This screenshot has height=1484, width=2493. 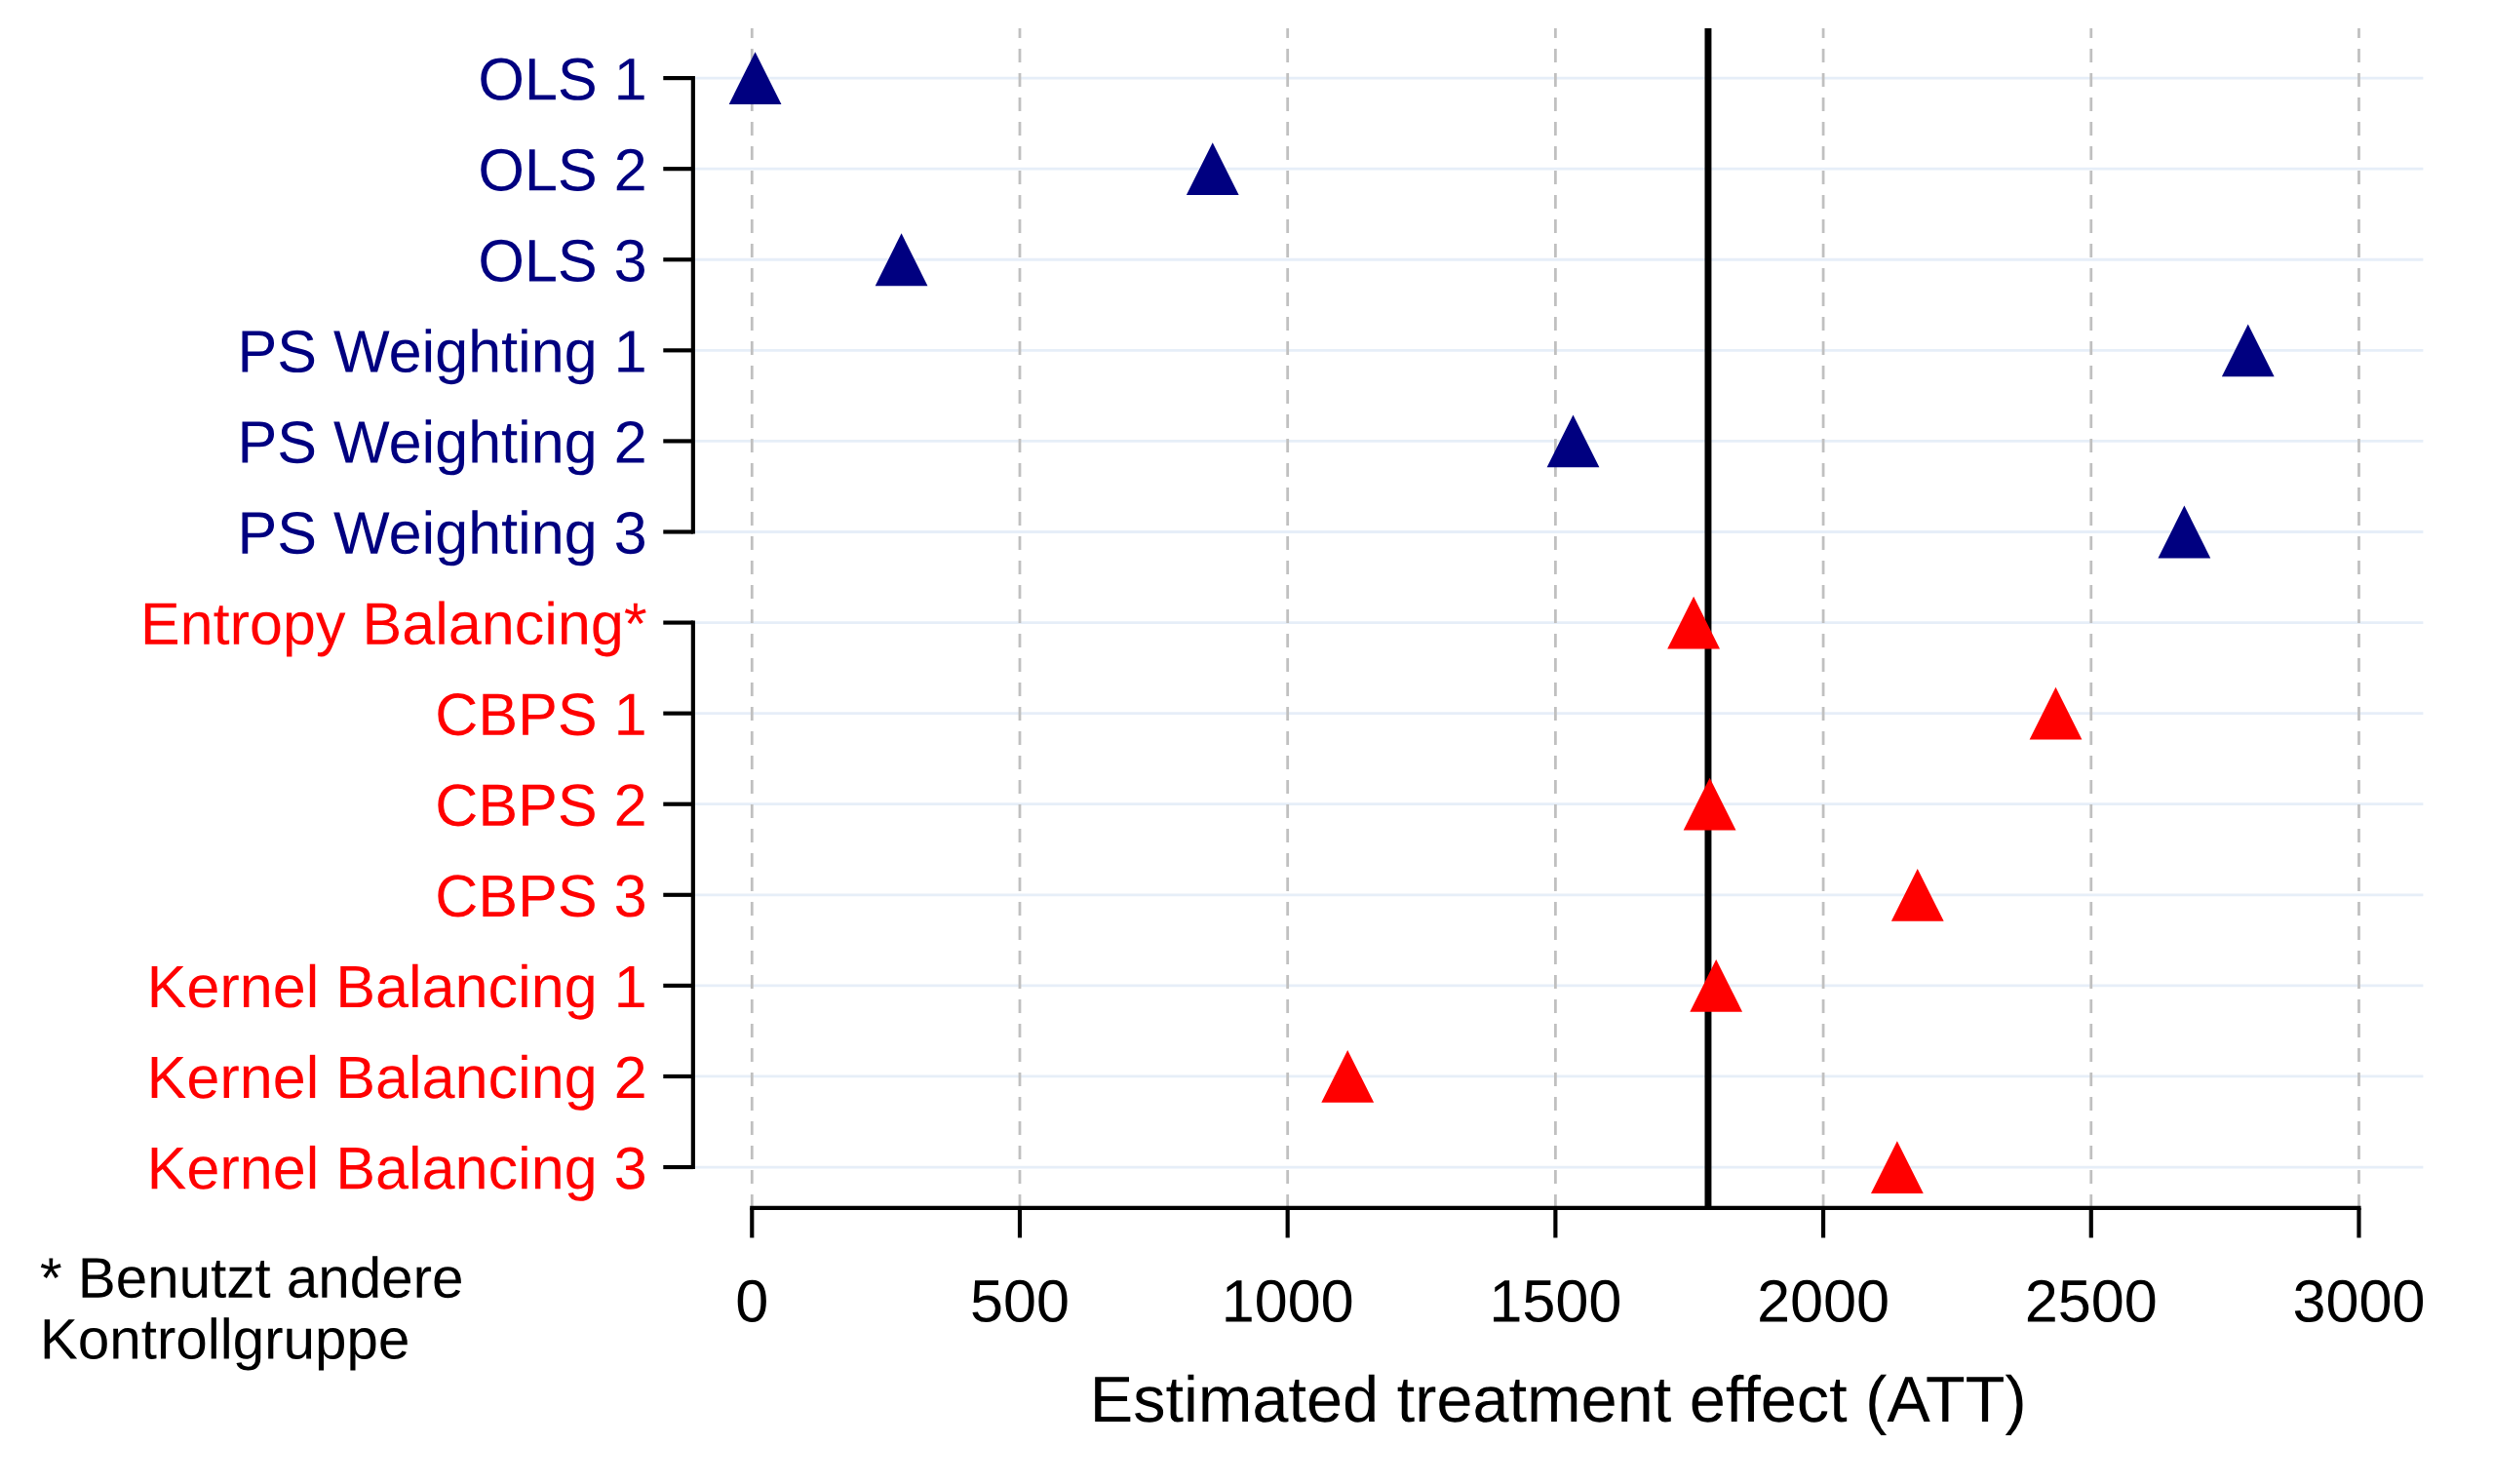 What do you see at coordinates (1824, 1301) in the screenshot?
I see `x-tick-label: 2000` at bounding box center [1824, 1301].